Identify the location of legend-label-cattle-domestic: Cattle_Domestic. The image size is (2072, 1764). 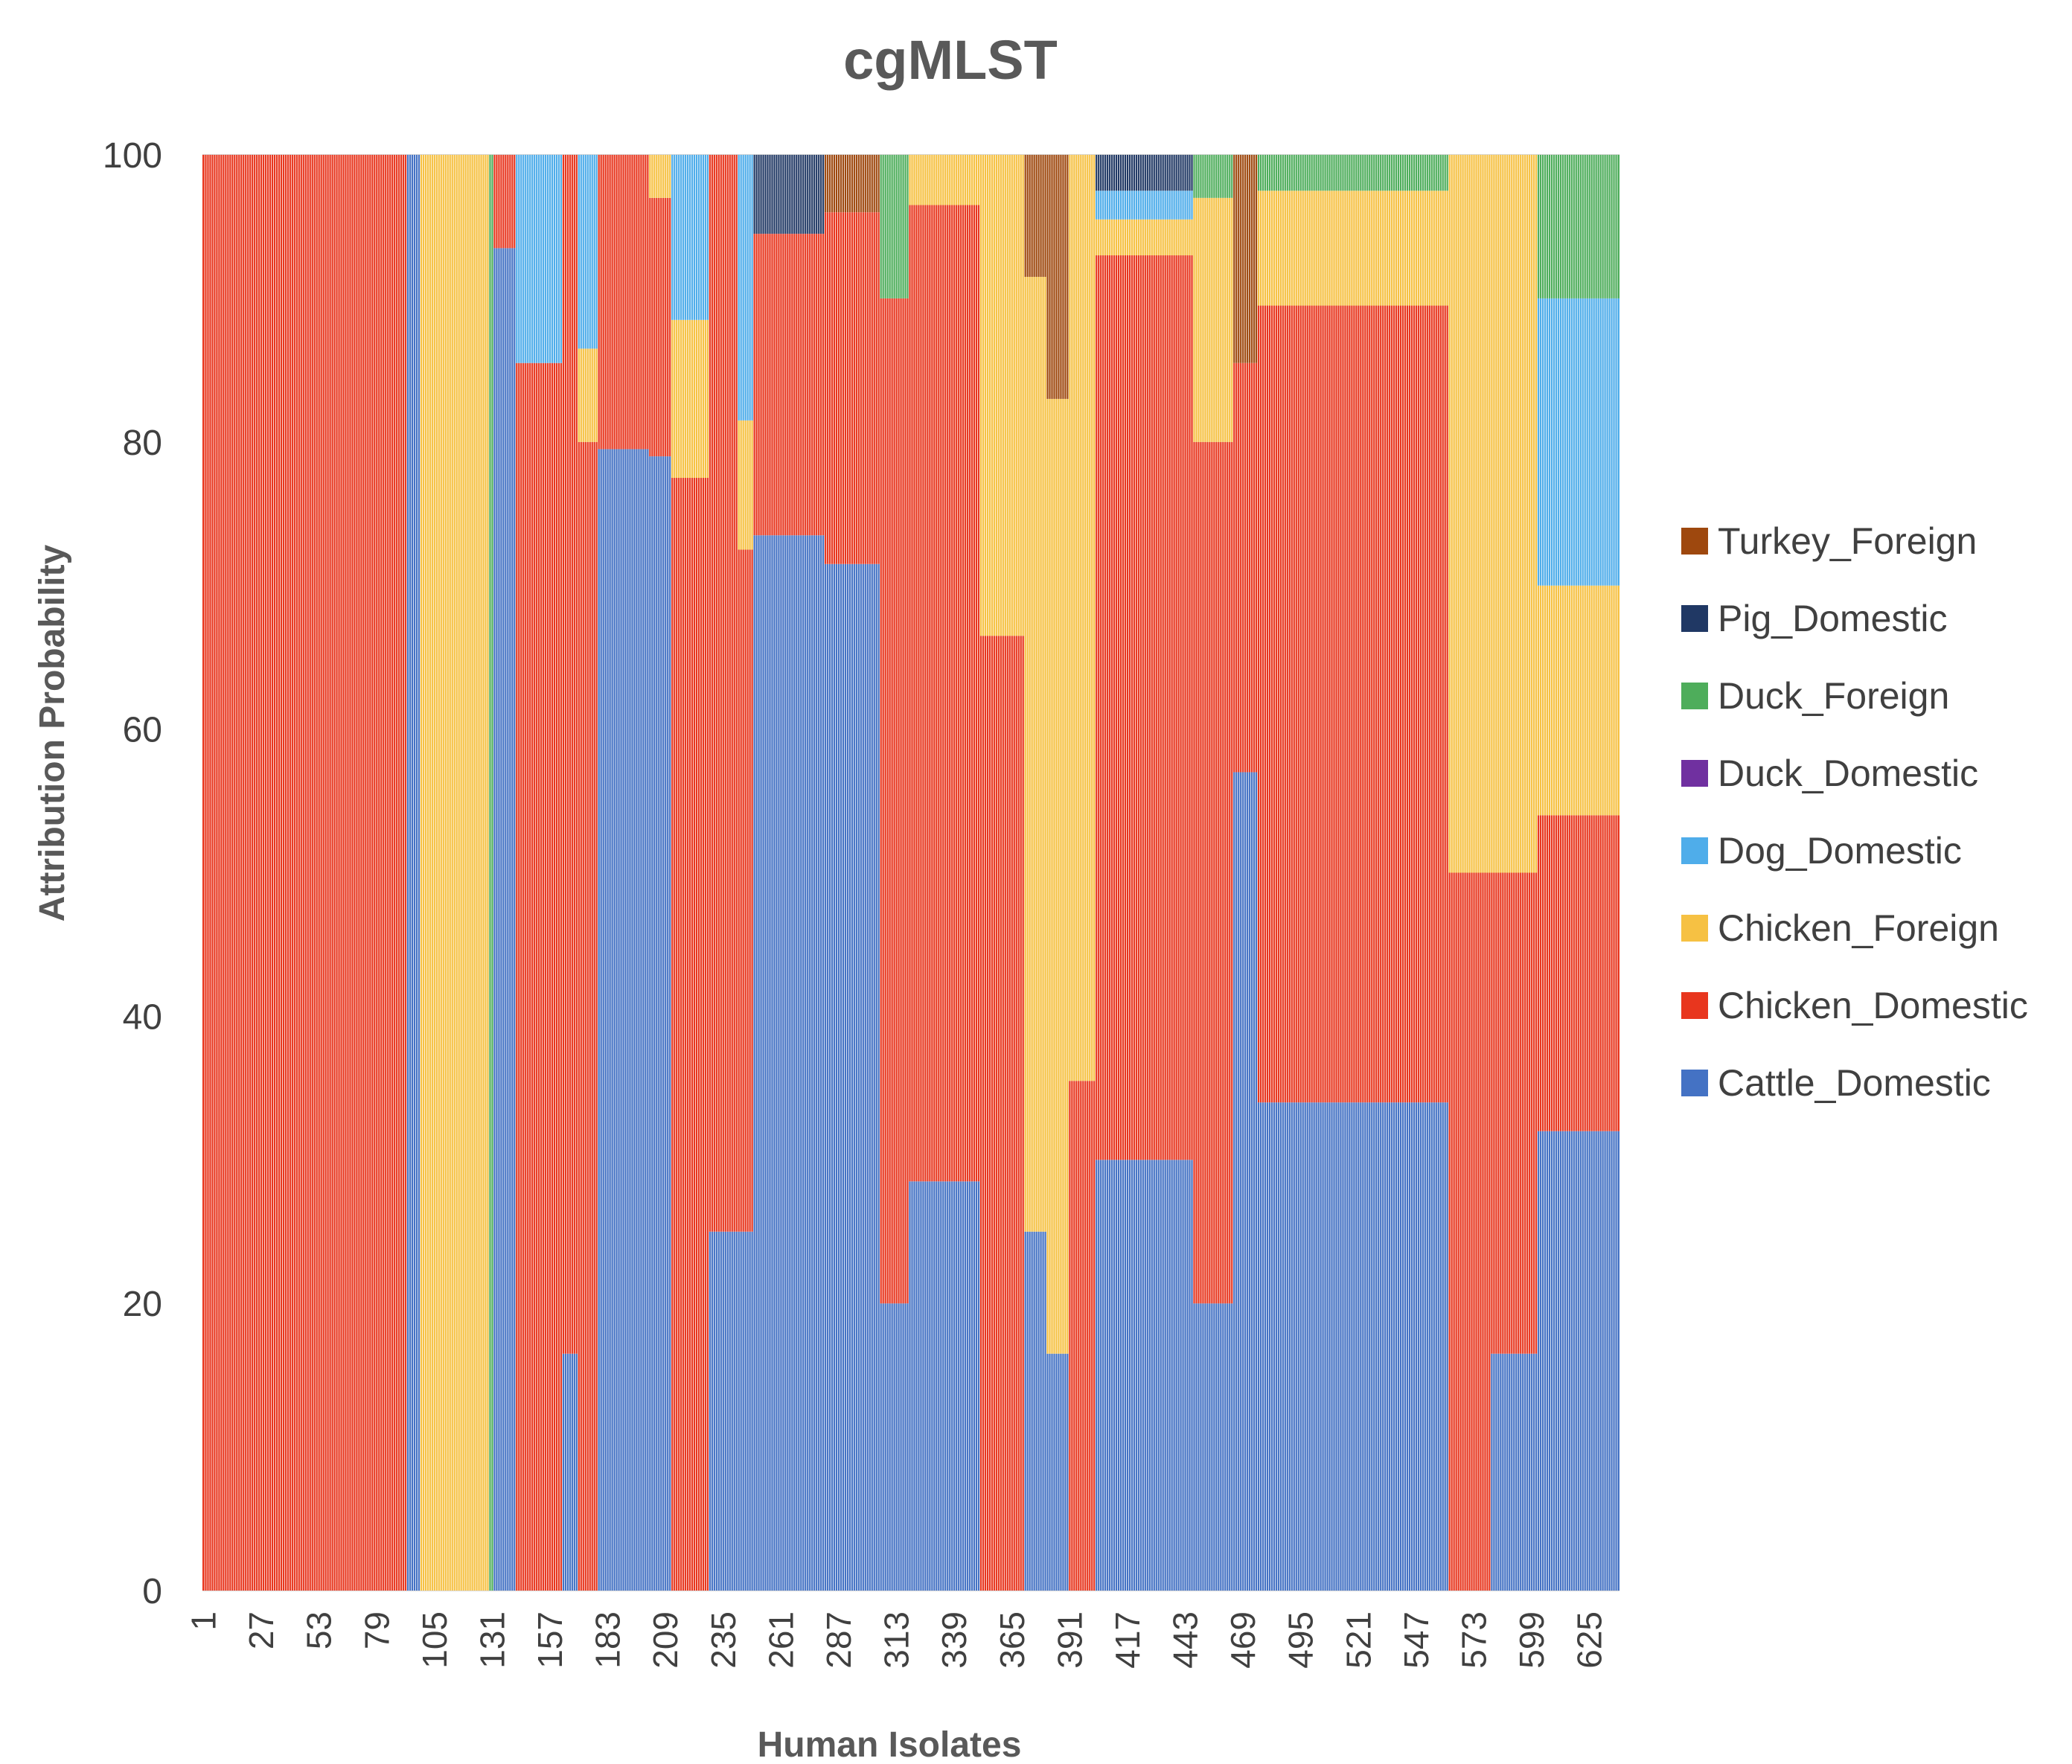
(1854, 1083).